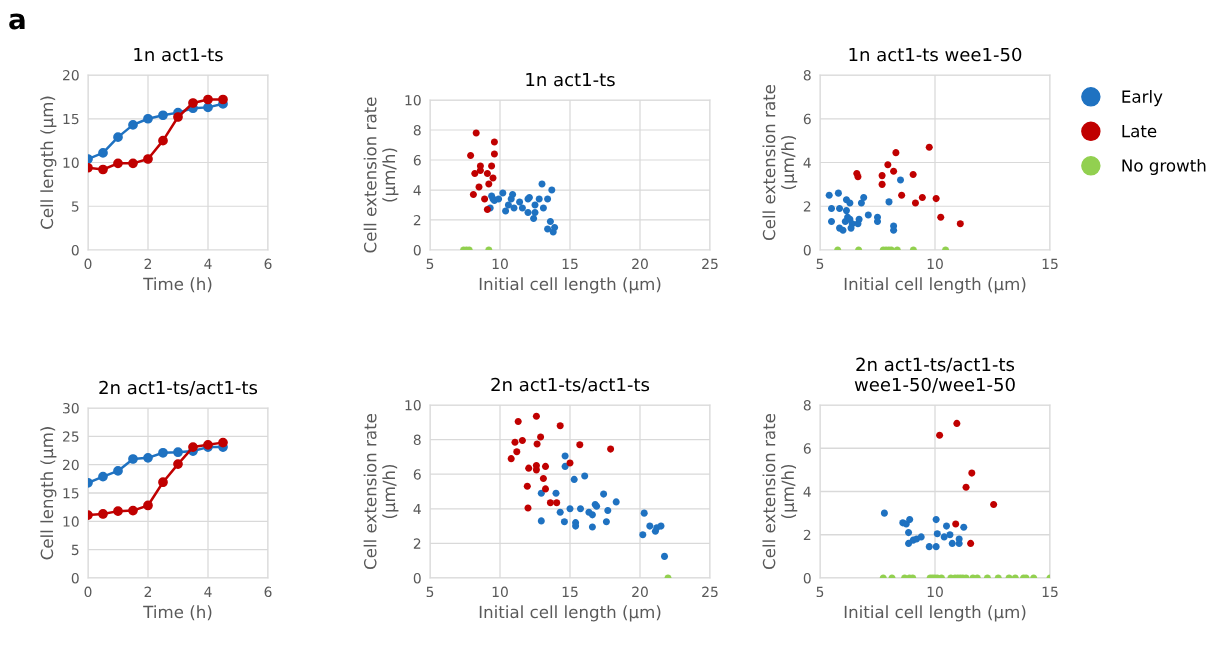 The image size is (1206, 646). What do you see at coordinates (935, 54) in the screenshot?
I see `chart-title: 1n act1-ts wee1-50` at bounding box center [935, 54].